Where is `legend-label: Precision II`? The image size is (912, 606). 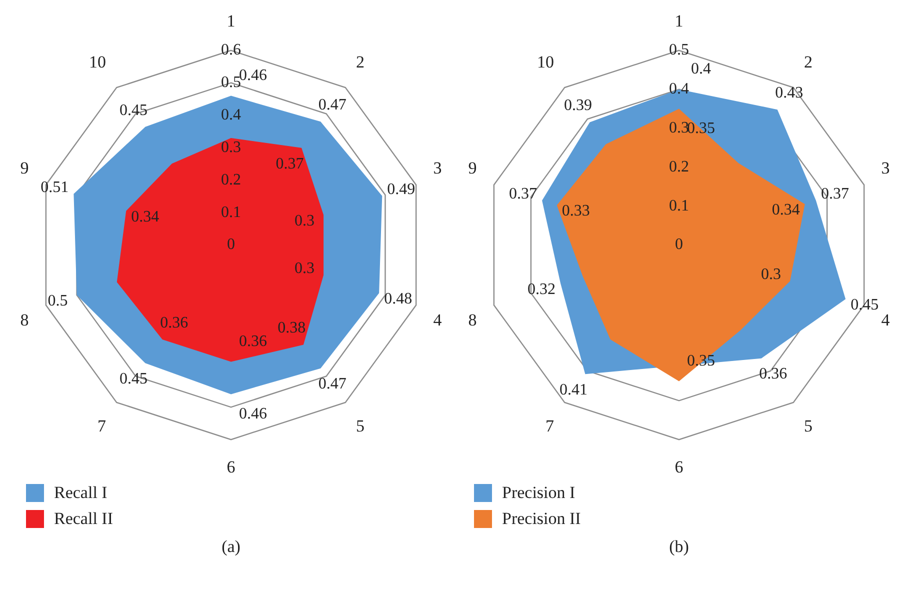 legend-label: Precision II is located at coordinates (541, 519).